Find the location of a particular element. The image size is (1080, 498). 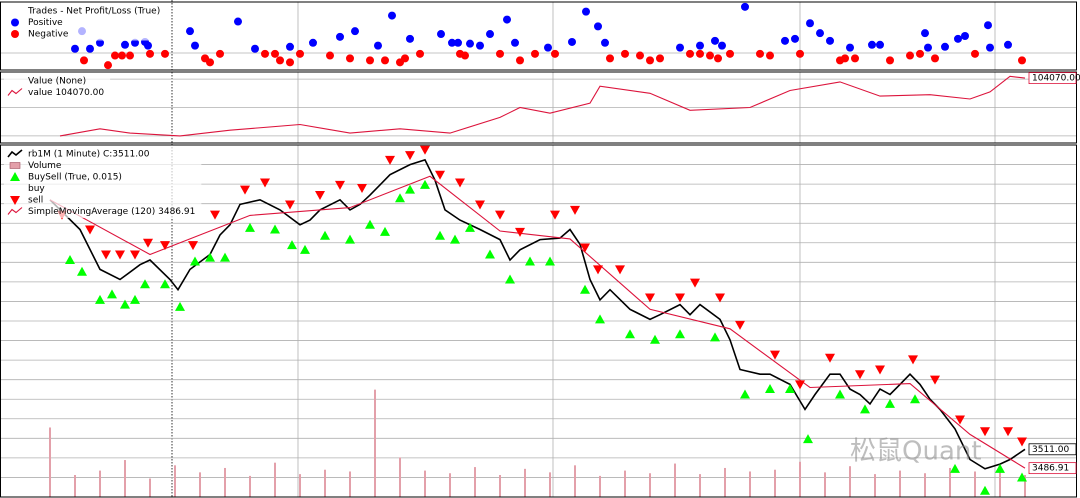

line is located at coordinates (542, 106).